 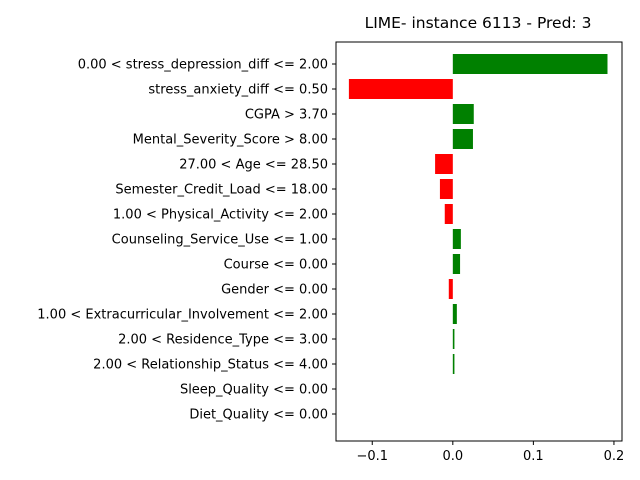 What do you see at coordinates (230, 140) in the screenshot?
I see `y-tick-label: Mental_Severity_Score > 8.00` at bounding box center [230, 140].